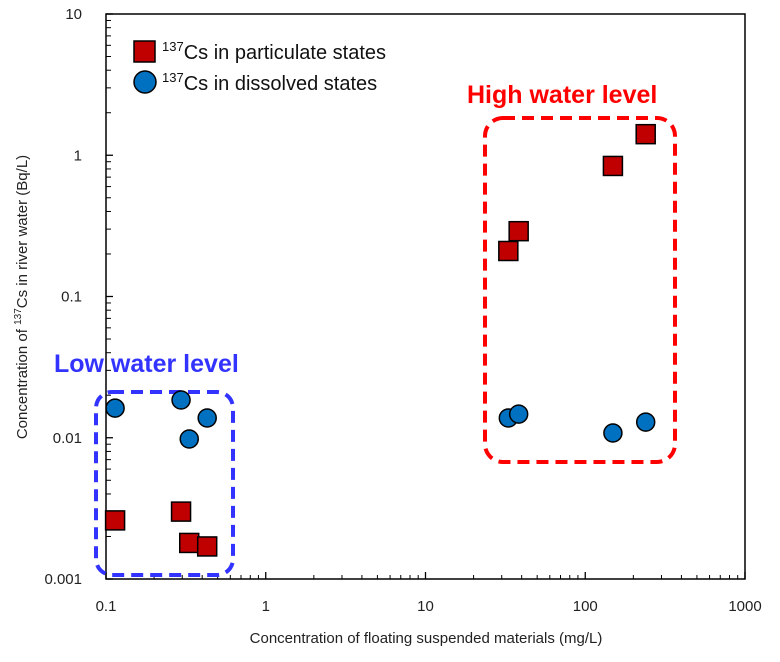  What do you see at coordinates (744, 606) in the screenshot?
I see `x-tick-label: 1000` at bounding box center [744, 606].